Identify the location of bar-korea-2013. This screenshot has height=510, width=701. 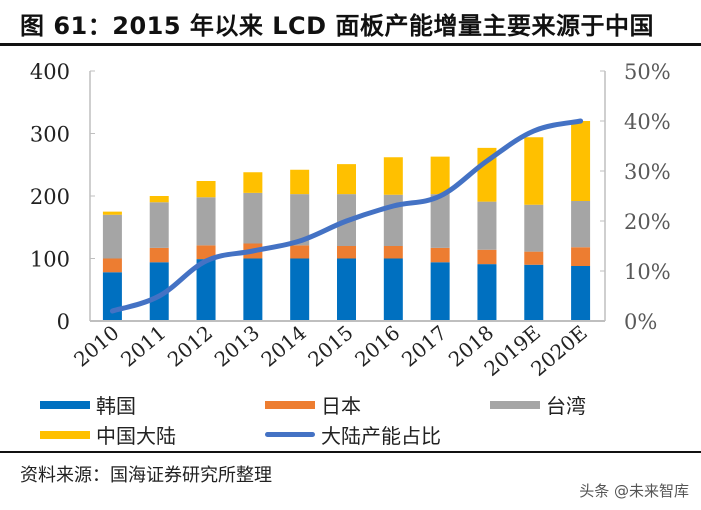
(253, 289).